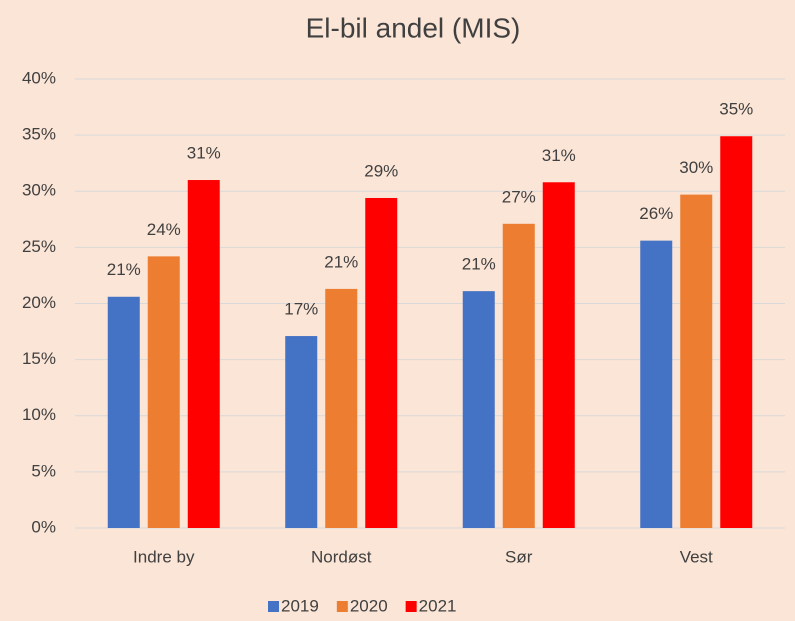 The height and width of the screenshot is (621, 795). Describe the element at coordinates (696, 556) in the screenshot. I see `x-tick-label: Vest` at that location.